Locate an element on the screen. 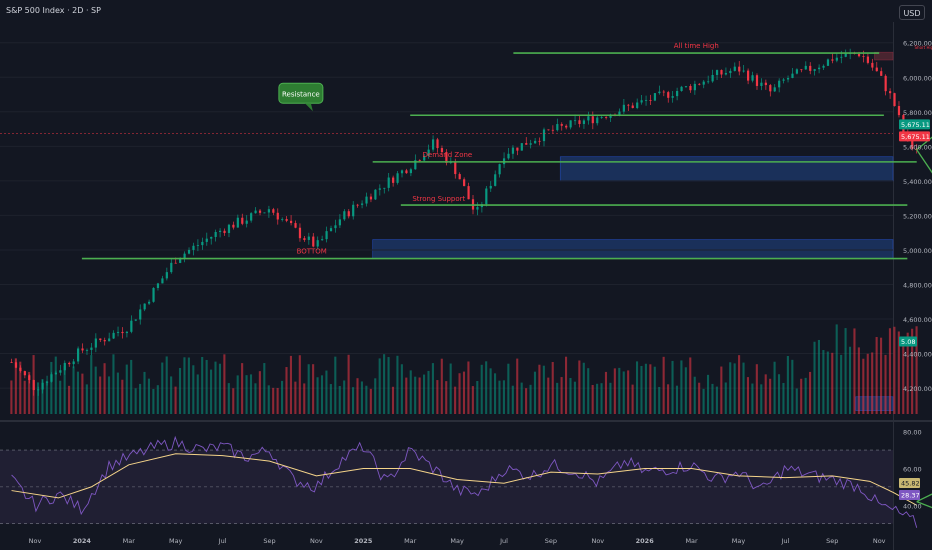 The width and height of the screenshot is (932, 550). resistance-callout is located at coordinates (301, 93).